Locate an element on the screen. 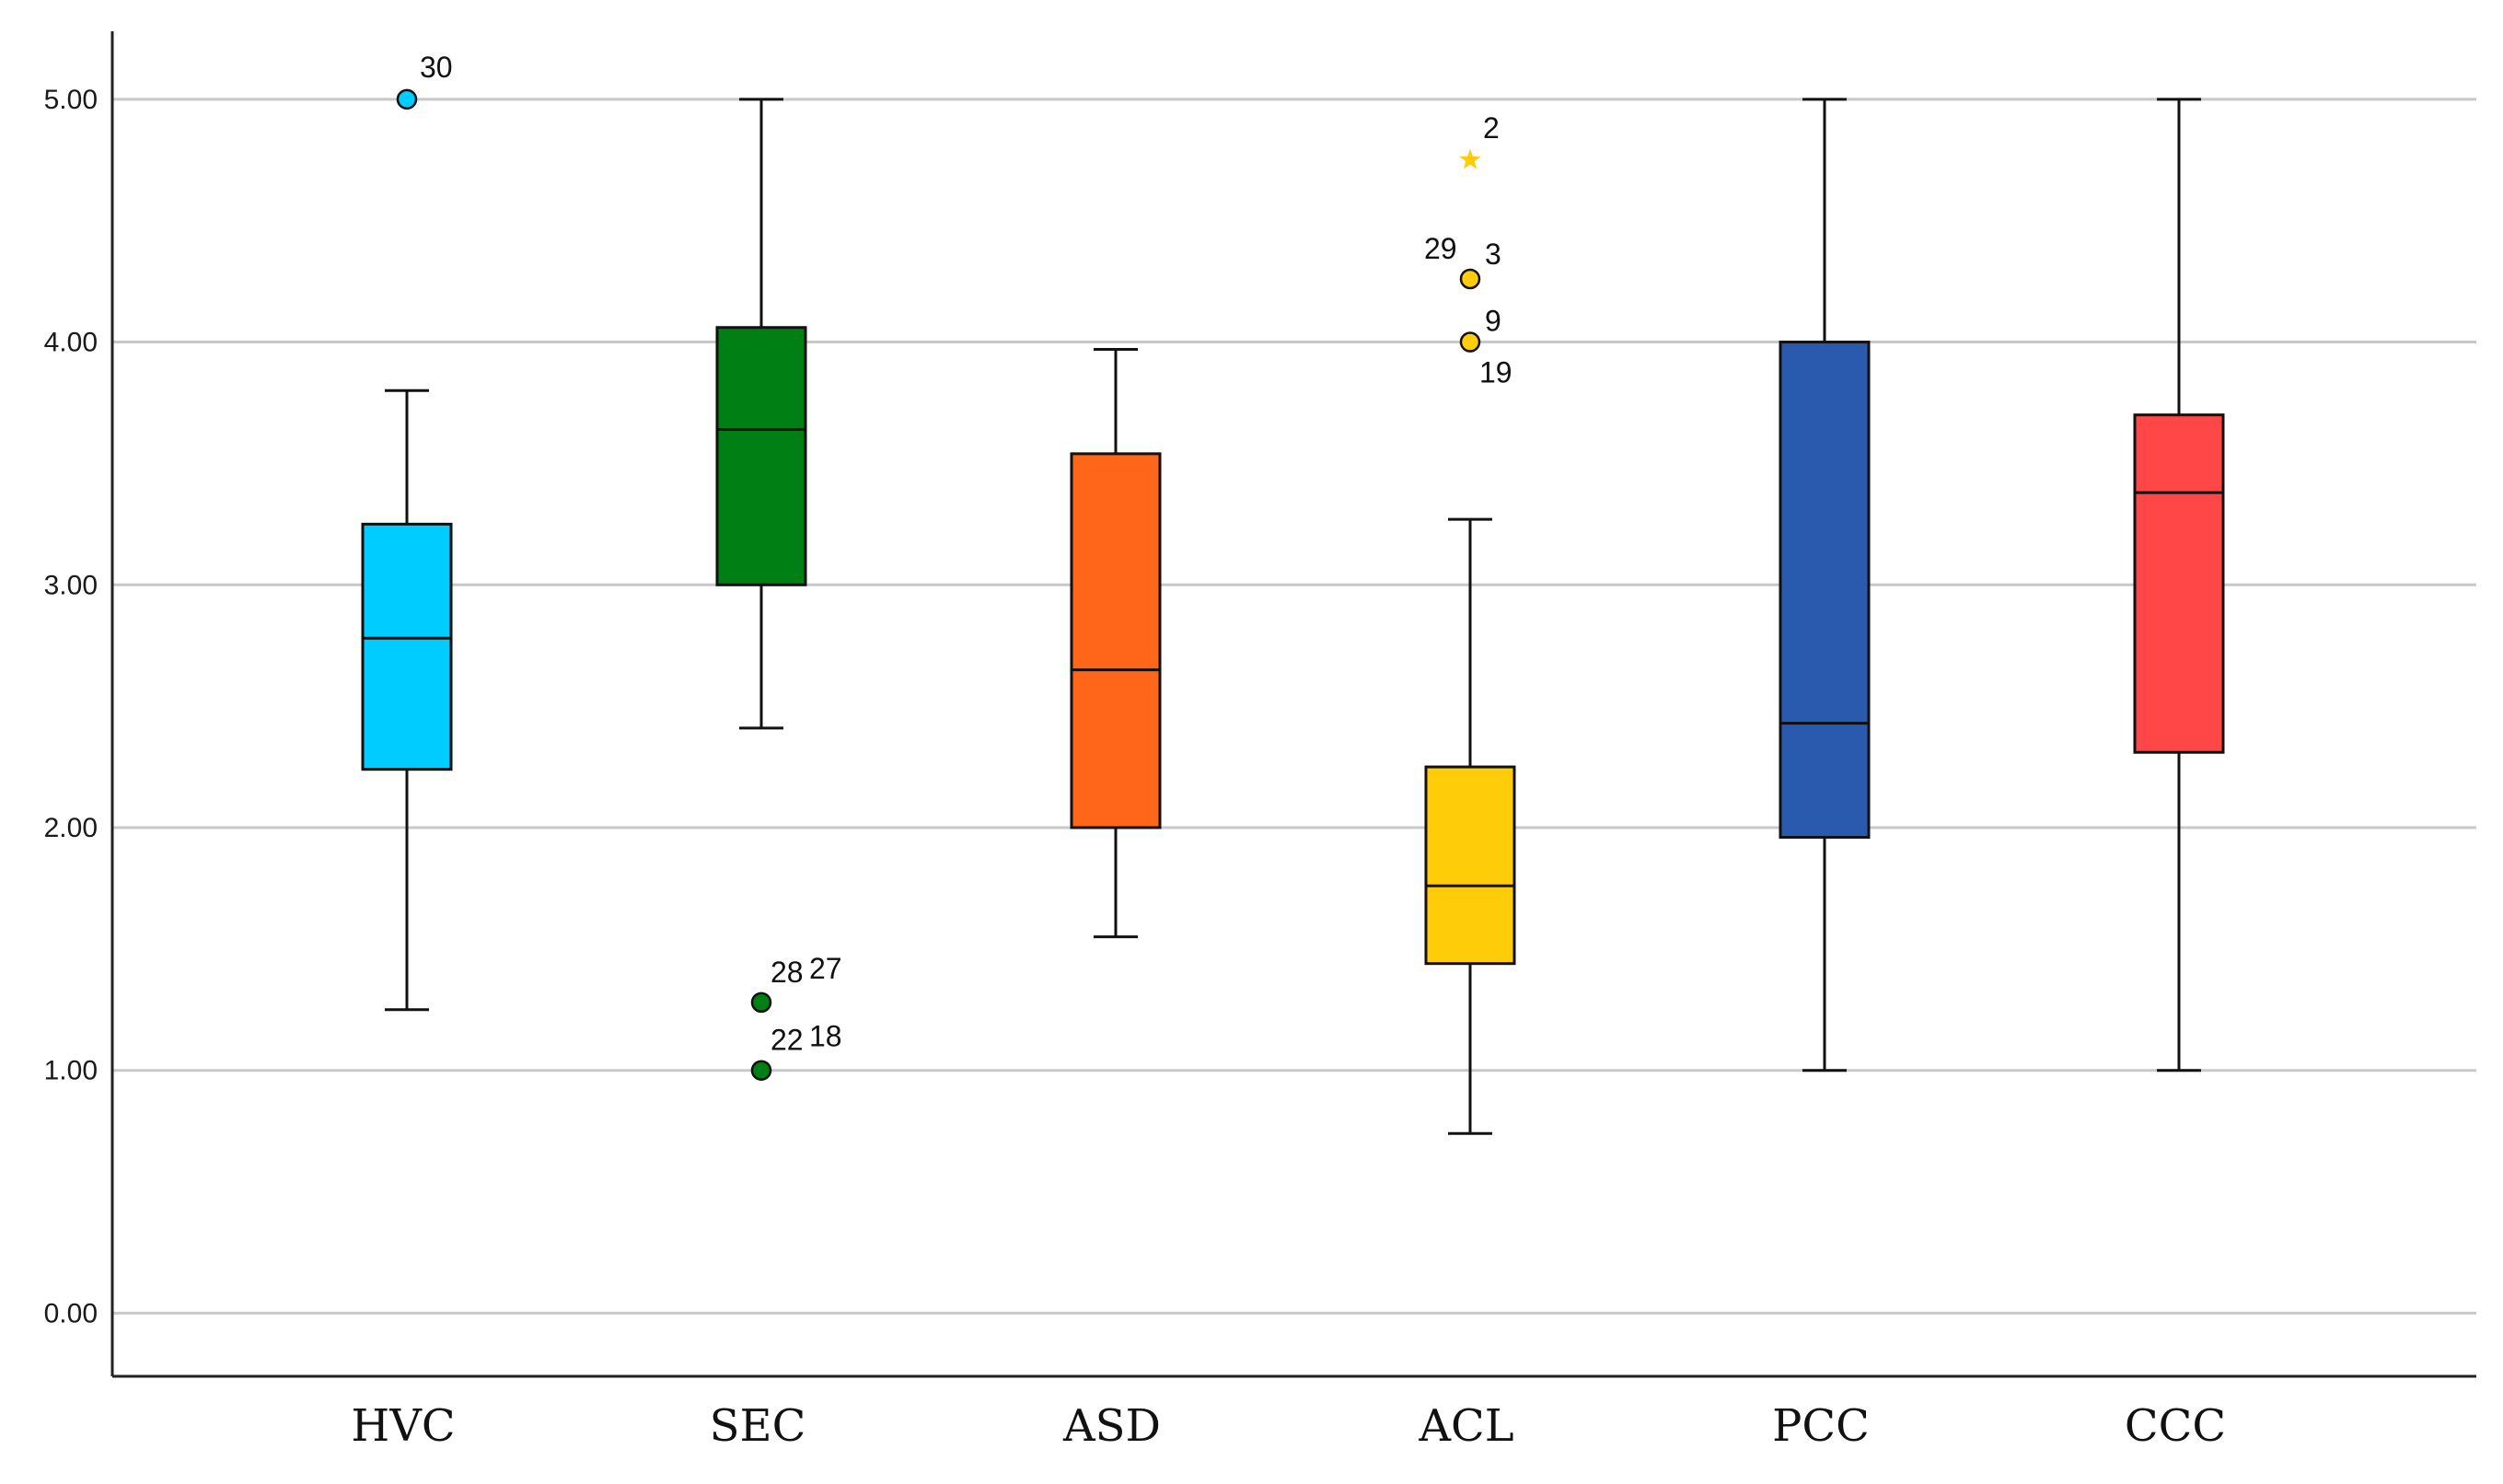 The width and height of the screenshot is (2503, 1484). outlier-label: 27 is located at coordinates (825, 969).